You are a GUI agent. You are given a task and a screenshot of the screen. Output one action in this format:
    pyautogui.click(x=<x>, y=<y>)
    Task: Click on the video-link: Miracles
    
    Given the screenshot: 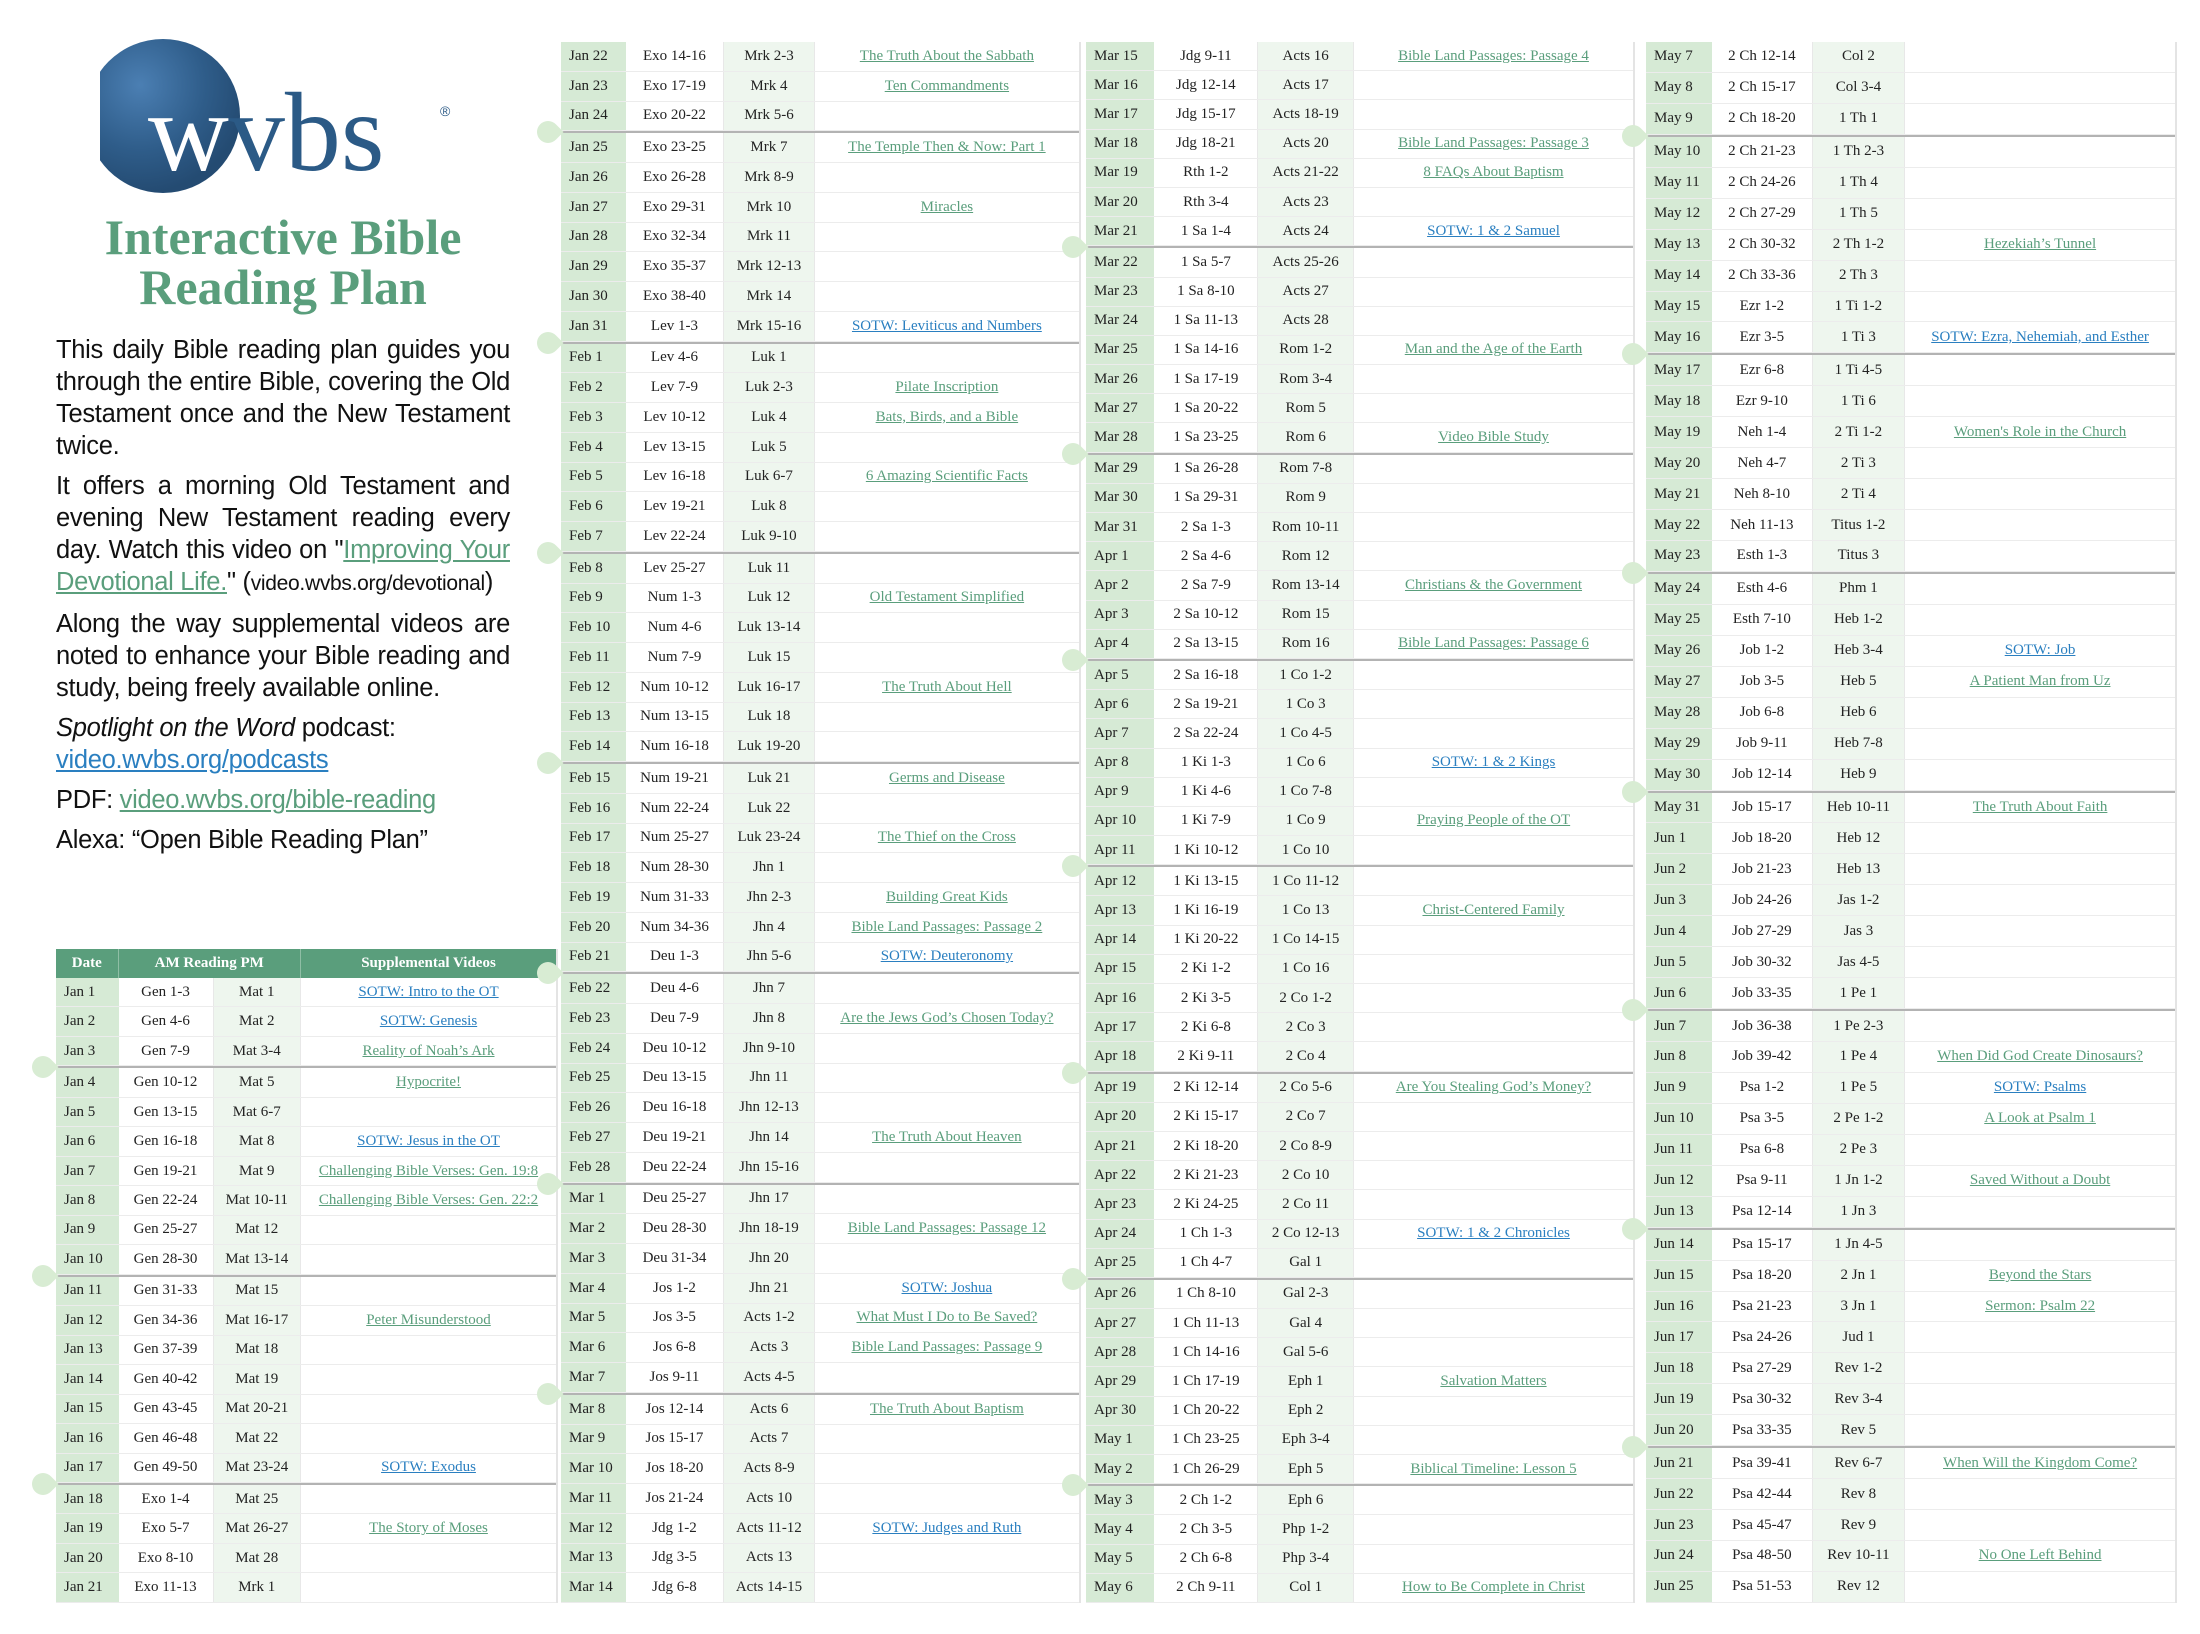 What is the action you would take?
    pyautogui.click(x=947, y=206)
    